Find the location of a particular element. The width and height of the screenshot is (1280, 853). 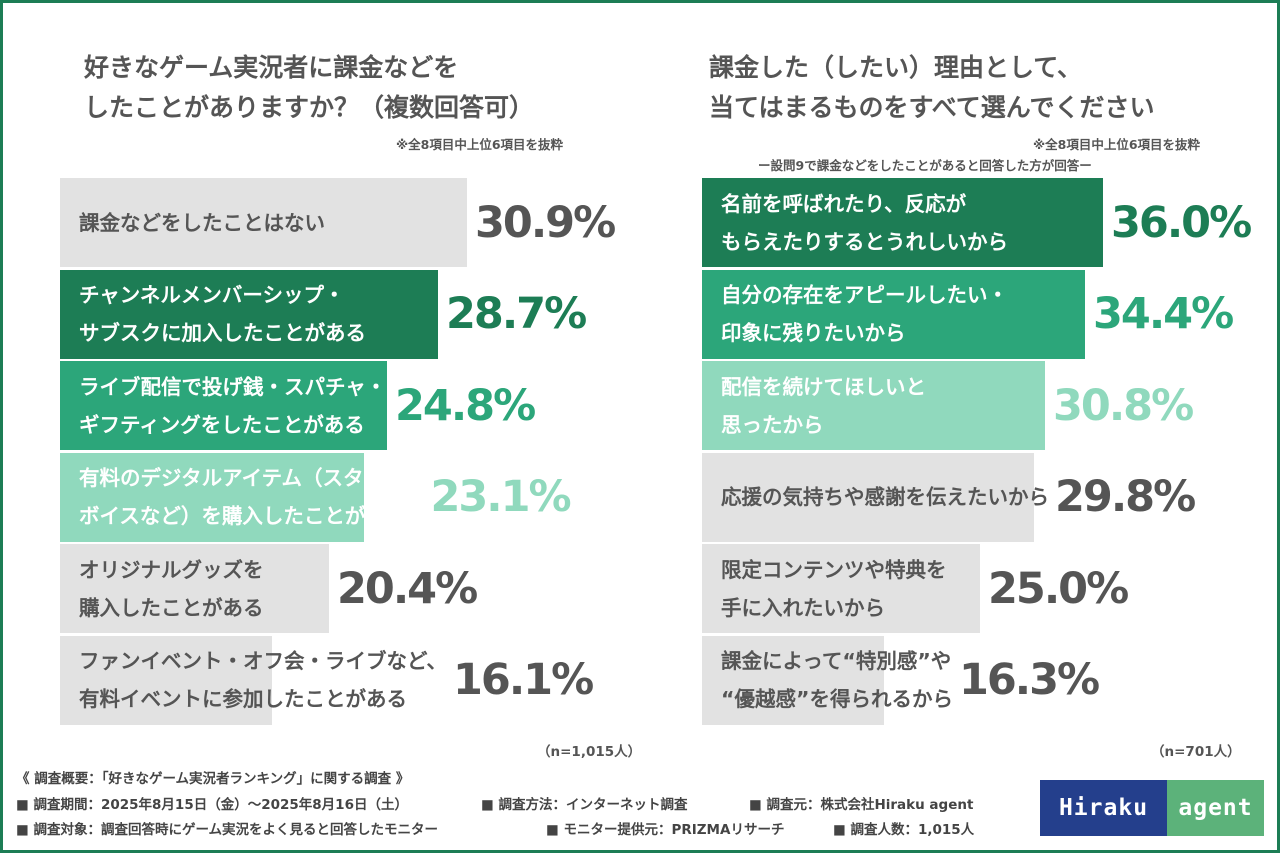

bar-row: 課金によって“特別感”や “優越感”を得られるから 16.3% is located at coordinates (962, 680).